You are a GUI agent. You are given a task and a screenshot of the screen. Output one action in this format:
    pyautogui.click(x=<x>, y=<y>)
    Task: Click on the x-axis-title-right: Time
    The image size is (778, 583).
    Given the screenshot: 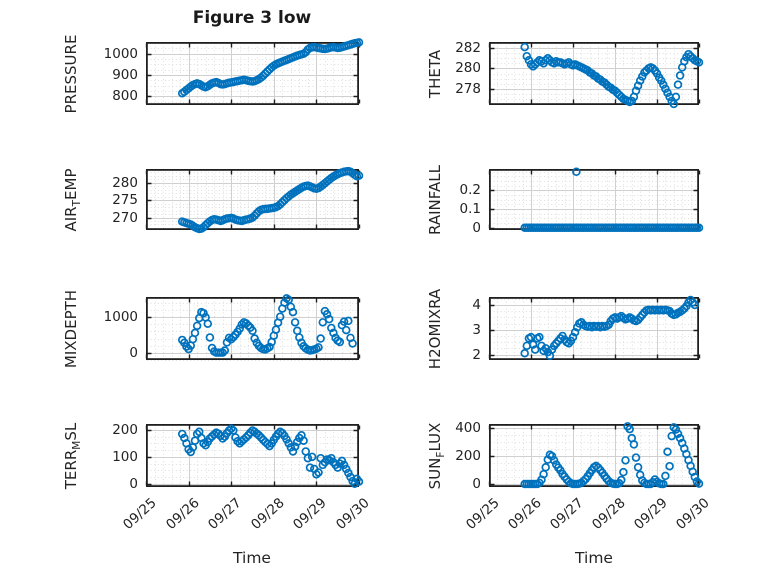 What is the action you would take?
    pyautogui.click(x=594, y=558)
    